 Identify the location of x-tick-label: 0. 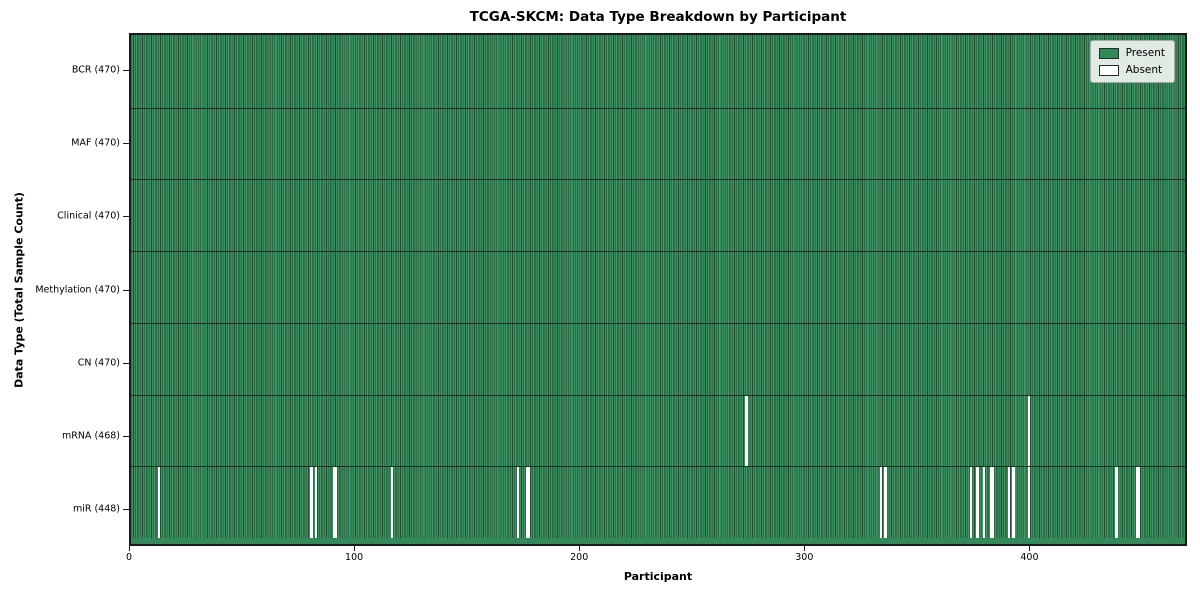
(129, 557).